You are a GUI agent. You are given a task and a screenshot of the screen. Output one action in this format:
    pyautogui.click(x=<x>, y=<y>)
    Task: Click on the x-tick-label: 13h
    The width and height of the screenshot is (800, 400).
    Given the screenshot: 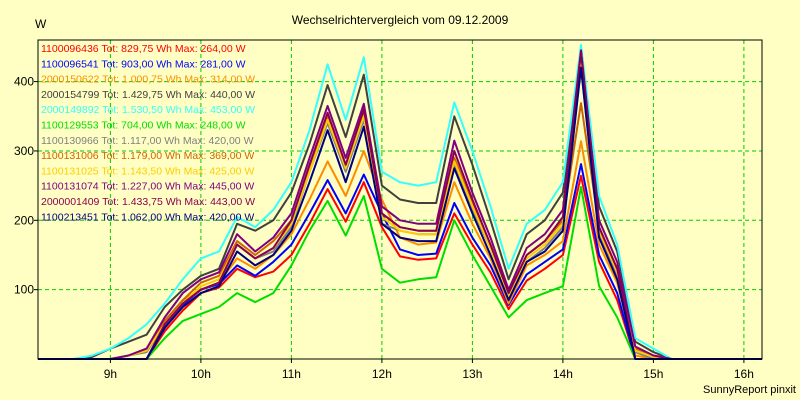 What is the action you would take?
    pyautogui.click(x=472, y=374)
    